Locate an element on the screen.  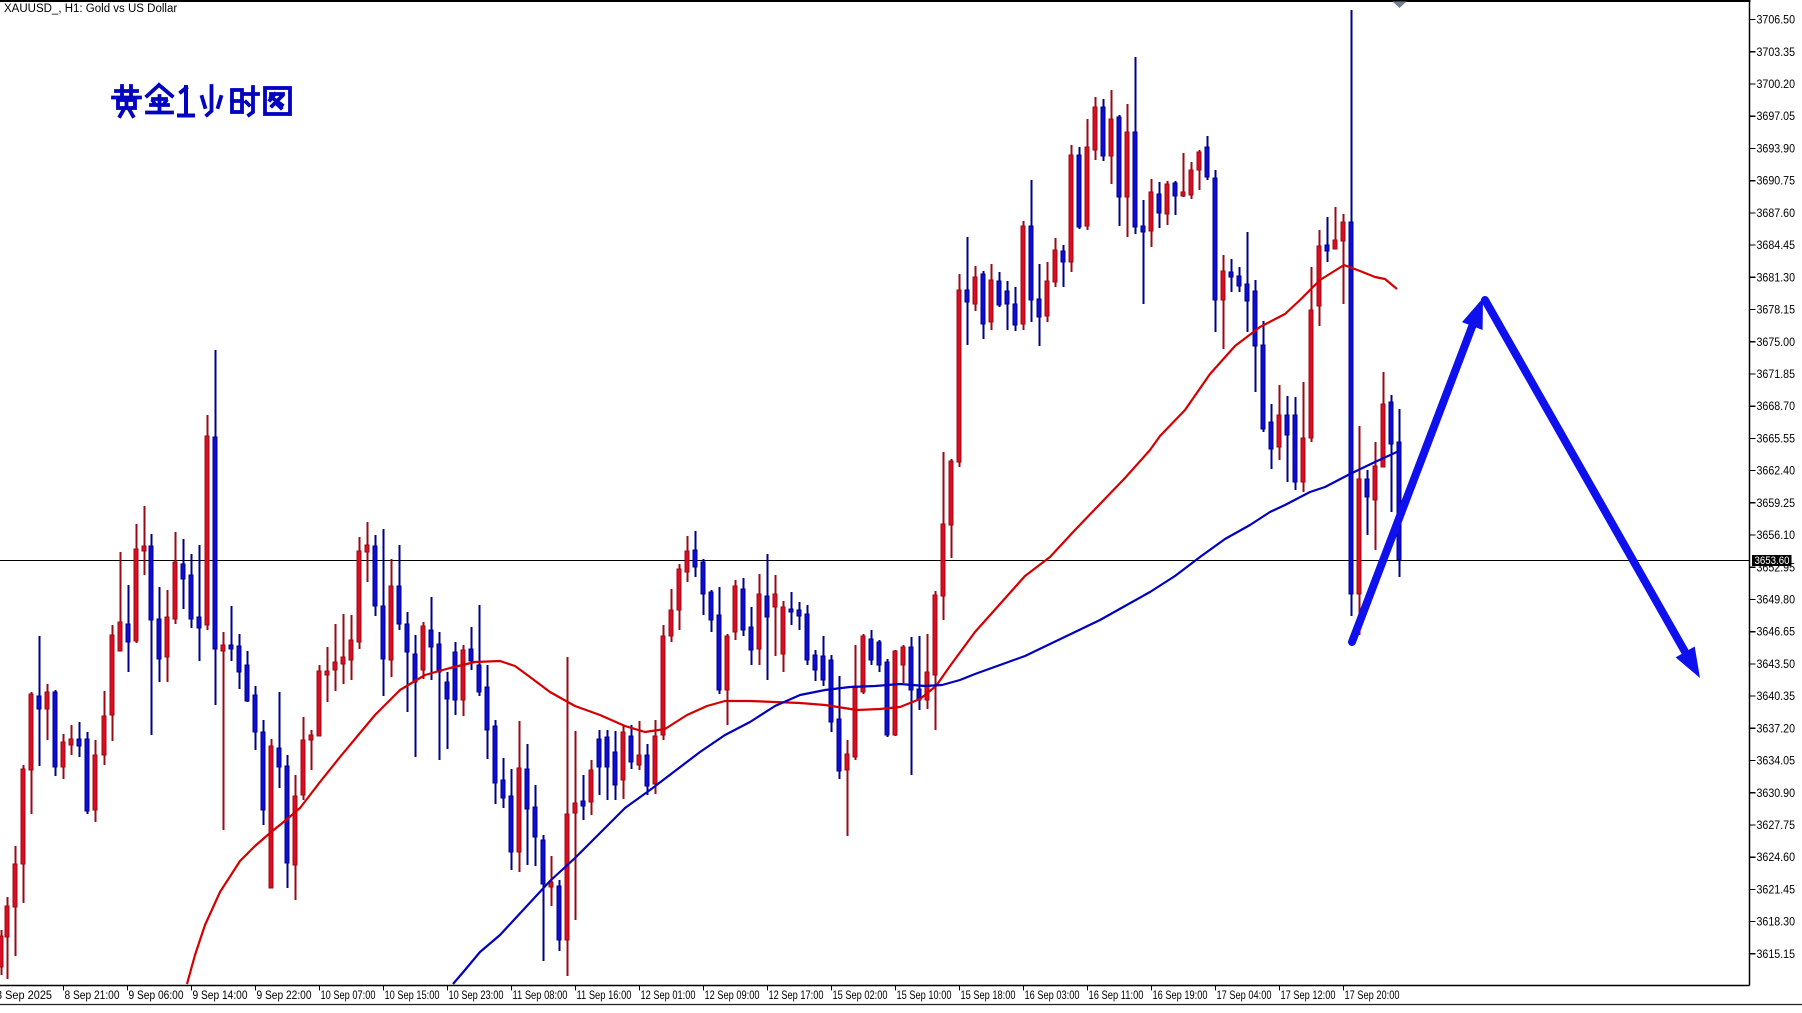
svg-text: 3662.40 is located at coordinates (1776, 472).